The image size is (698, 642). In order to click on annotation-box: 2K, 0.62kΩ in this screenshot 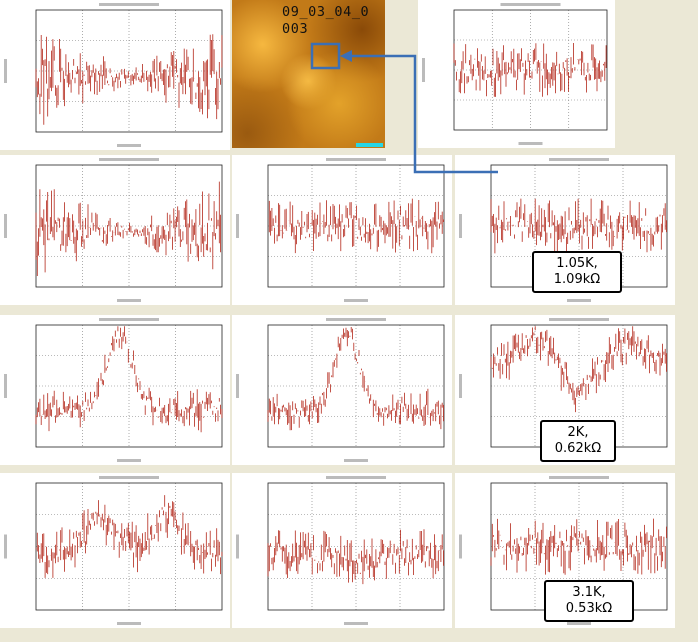, I will do `click(578, 441)`.